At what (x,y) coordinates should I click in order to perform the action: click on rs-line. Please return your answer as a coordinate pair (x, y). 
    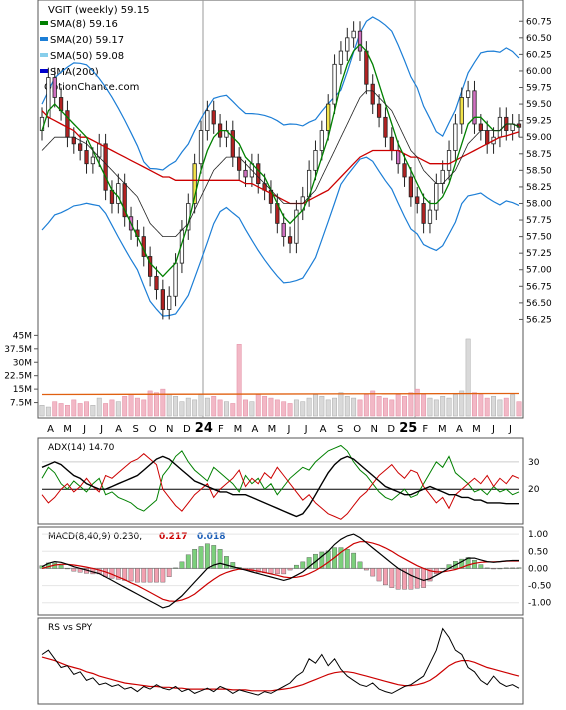
    Looking at the image, I should click on (280, 661).